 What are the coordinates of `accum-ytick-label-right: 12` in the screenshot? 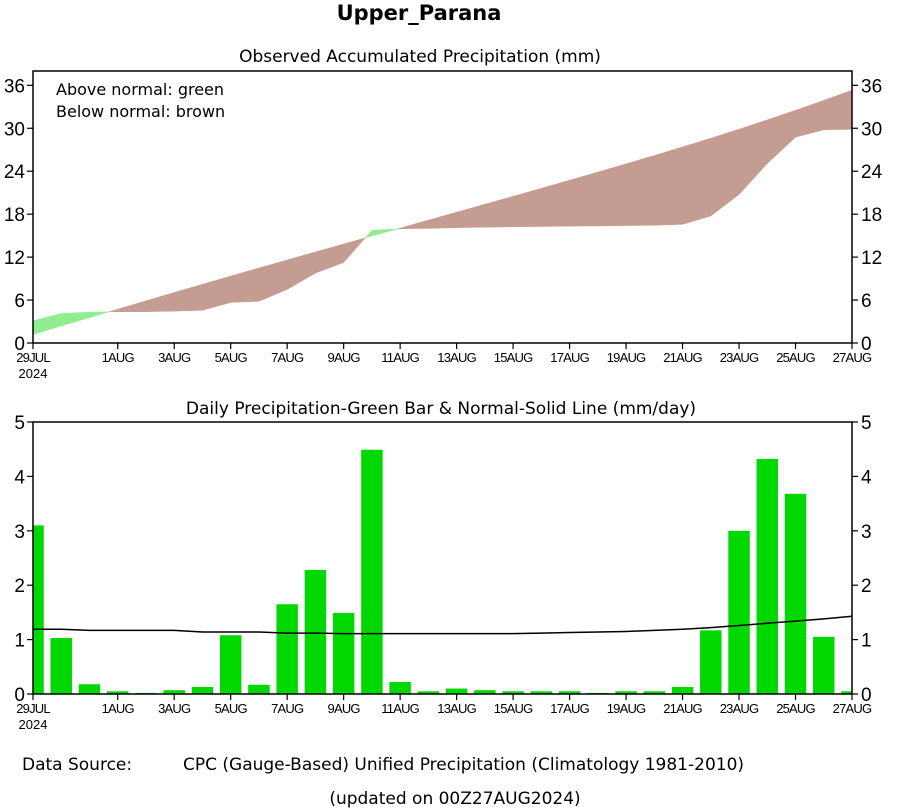 It's located at (871, 258).